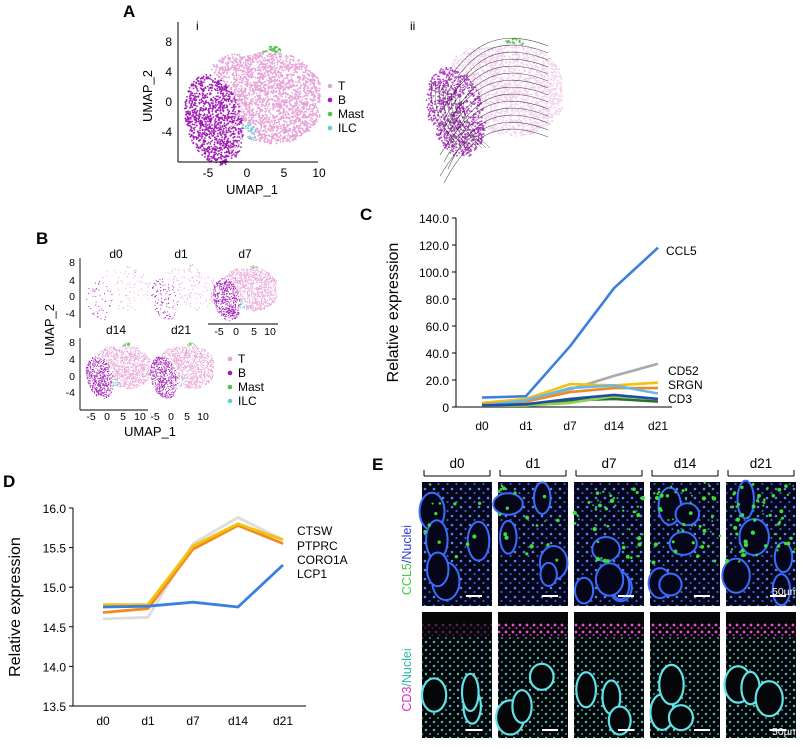  What do you see at coordinates (319, 173) in the screenshot?
I see `umap-a-xtick-3: 10` at bounding box center [319, 173].